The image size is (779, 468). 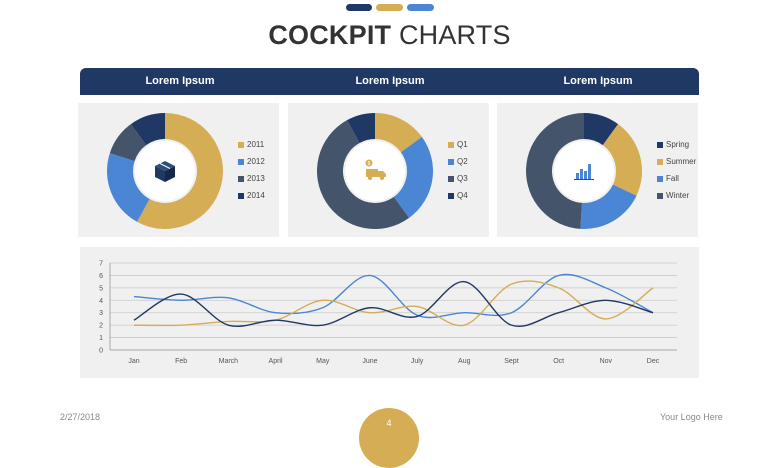 What do you see at coordinates (558, 361) in the screenshot?
I see `x-tick-label: Oct` at bounding box center [558, 361].